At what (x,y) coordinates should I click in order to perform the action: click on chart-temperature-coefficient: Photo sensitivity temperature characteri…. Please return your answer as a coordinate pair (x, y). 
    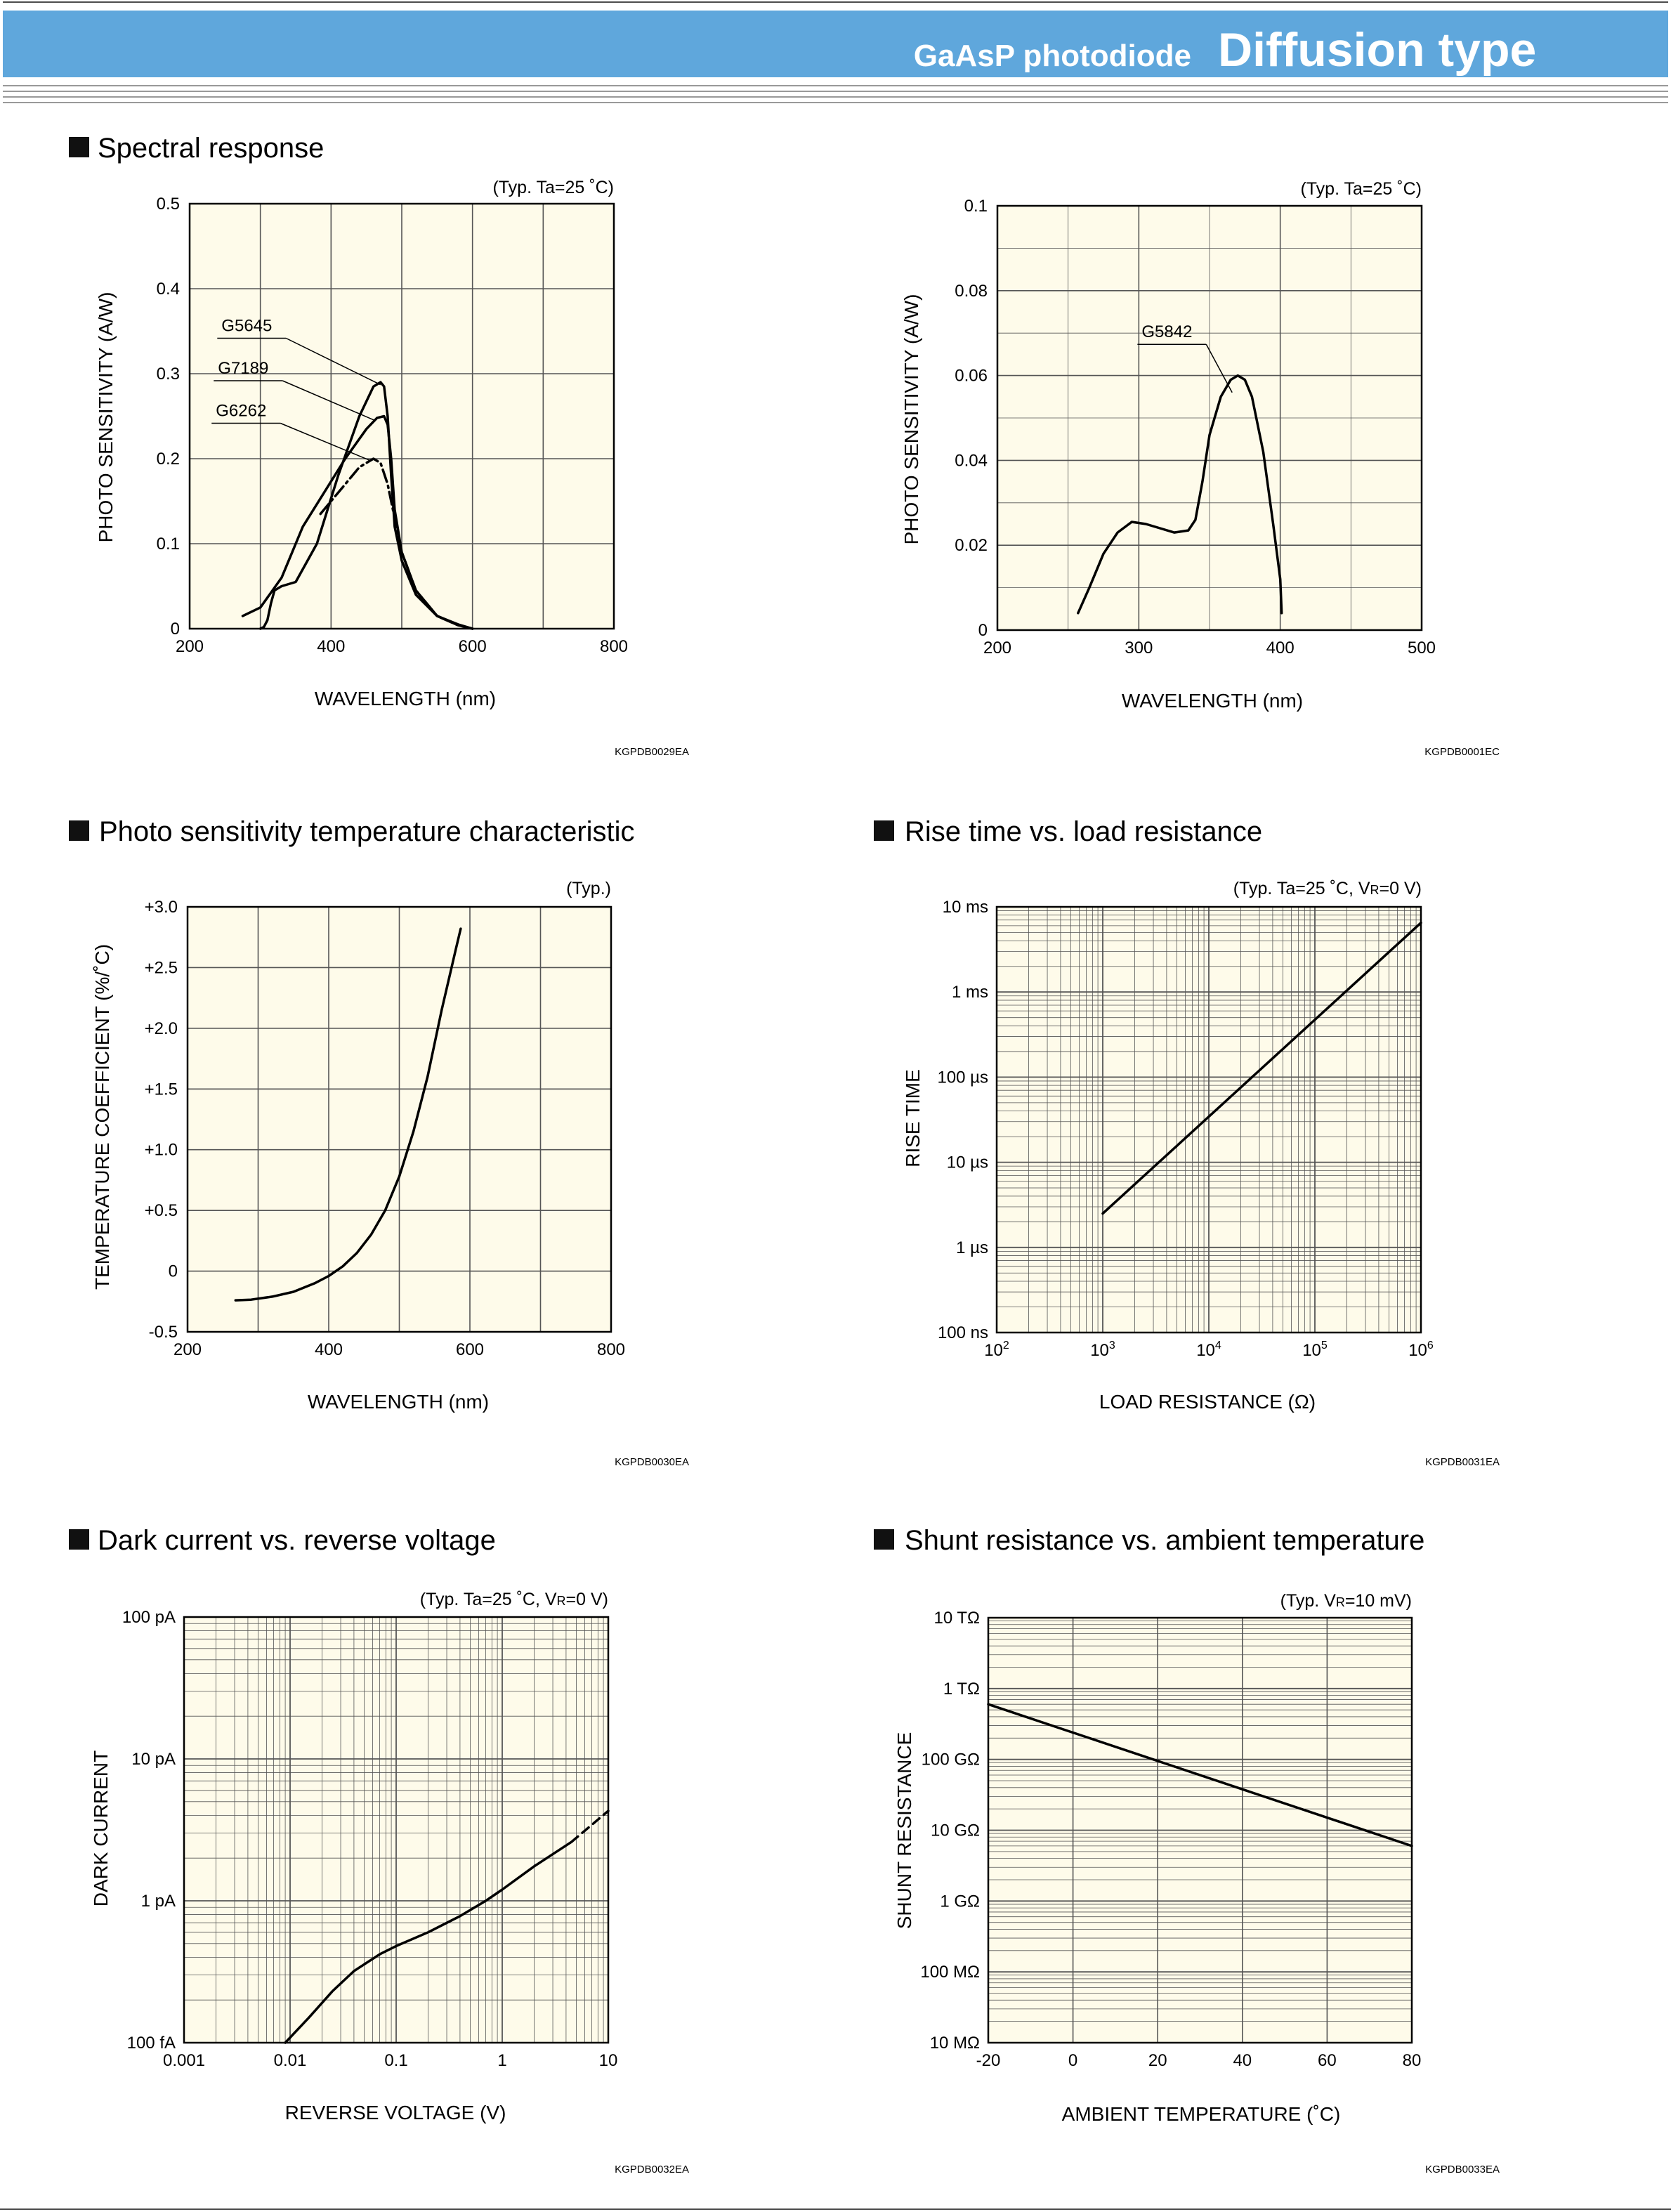
    Looking at the image, I should click on (379, 1142).